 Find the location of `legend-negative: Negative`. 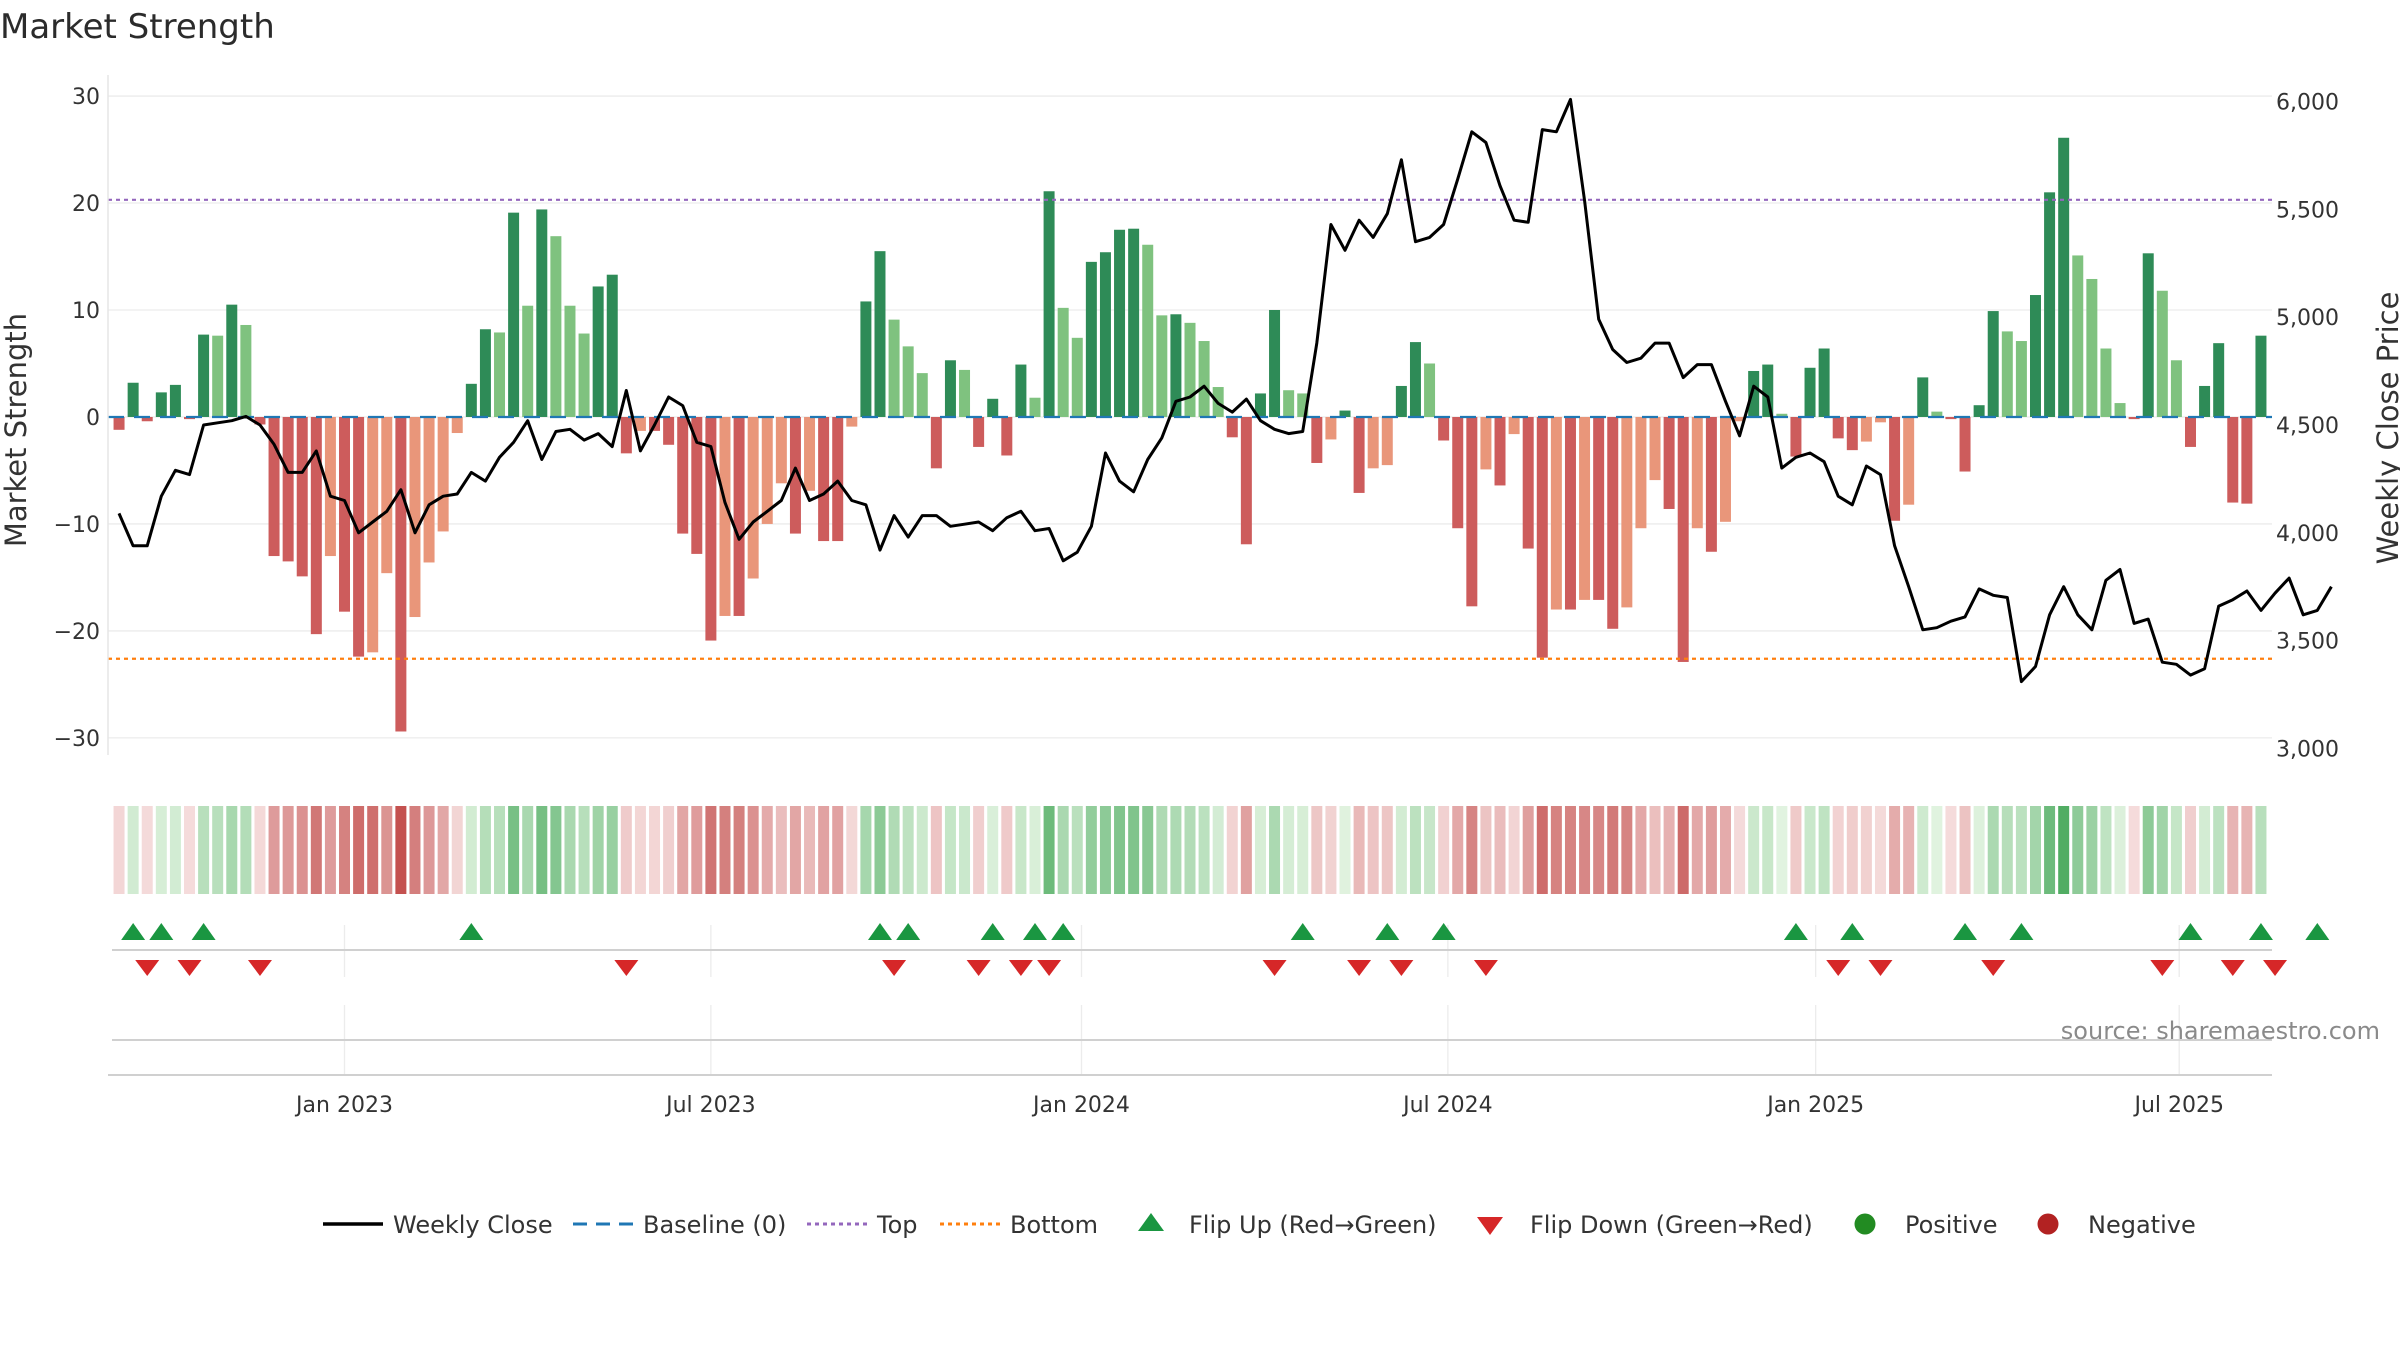

legend-negative: Negative is located at coordinates (2142, 1225).